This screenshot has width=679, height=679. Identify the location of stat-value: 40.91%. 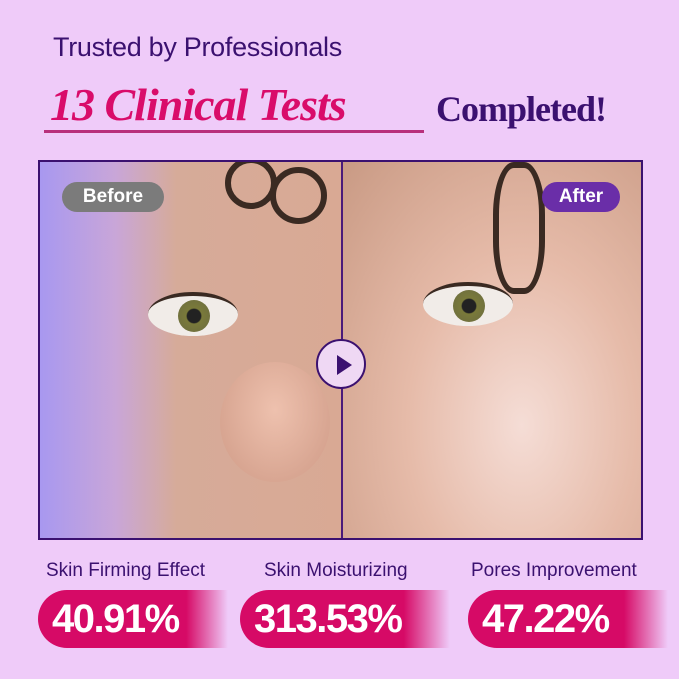
(133, 619).